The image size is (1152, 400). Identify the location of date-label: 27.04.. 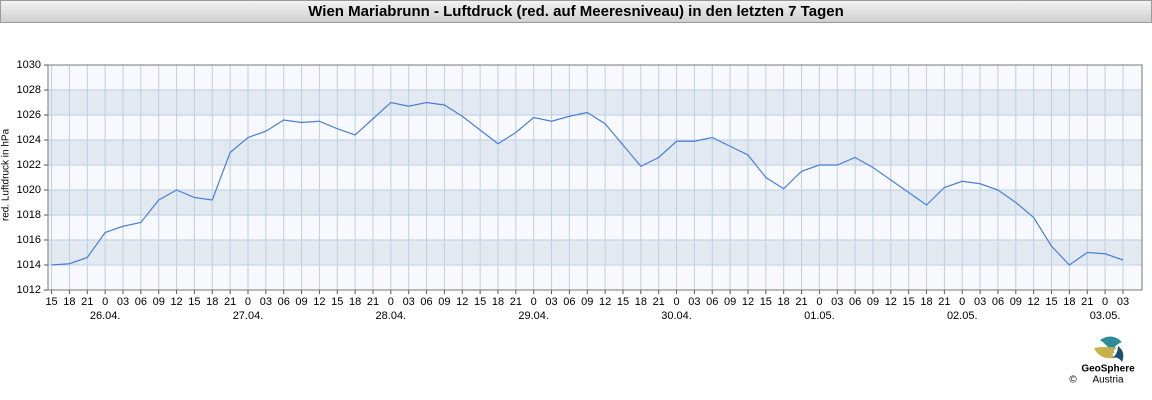
(248, 316).